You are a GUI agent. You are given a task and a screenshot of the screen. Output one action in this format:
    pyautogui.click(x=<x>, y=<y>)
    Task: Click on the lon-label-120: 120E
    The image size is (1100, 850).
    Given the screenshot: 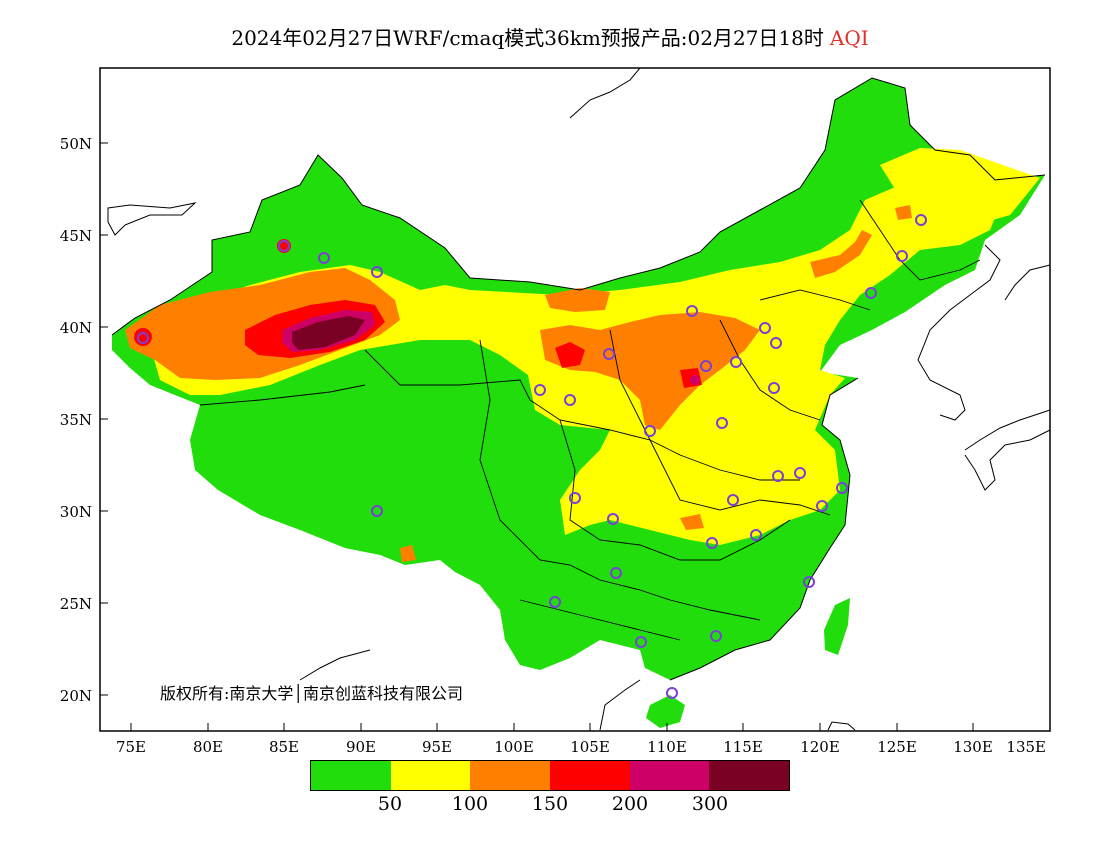 What is the action you would take?
    pyautogui.click(x=820, y=747)
    